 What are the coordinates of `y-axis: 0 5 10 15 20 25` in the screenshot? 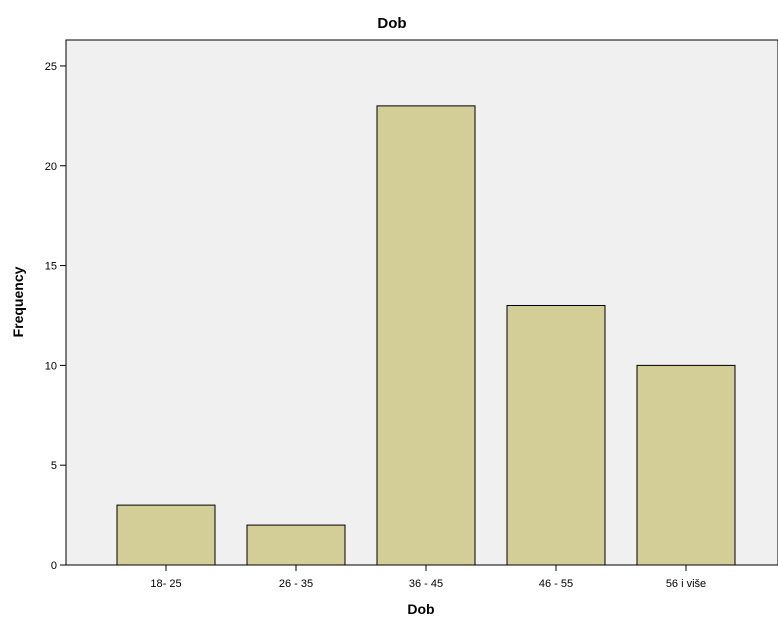 It's located at (55, 316).